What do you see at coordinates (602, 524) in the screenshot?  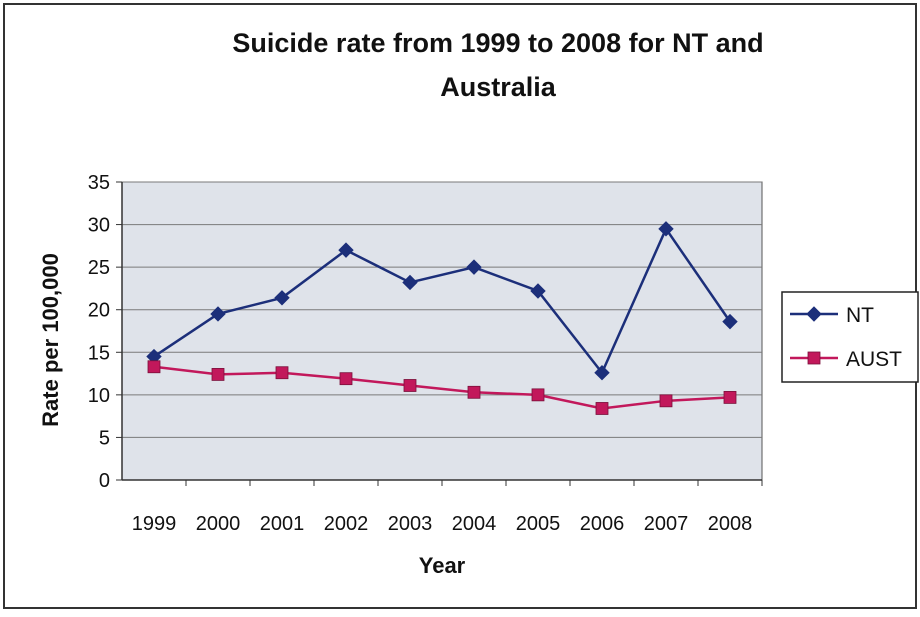 I see `x-tick-label: 2006` at bounding box center [602, 524].